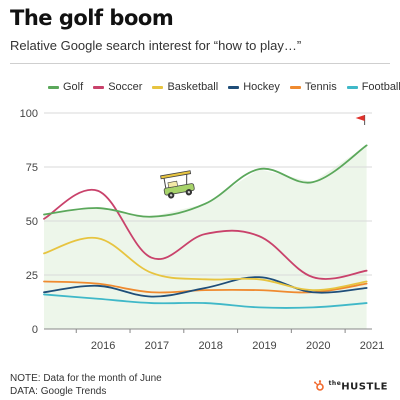 The width and height of the screenshot is (400, 400). What do you see at coordinates (200, 63) in the screenshot?
I see `title-divider` at bounding box center [200, 63].